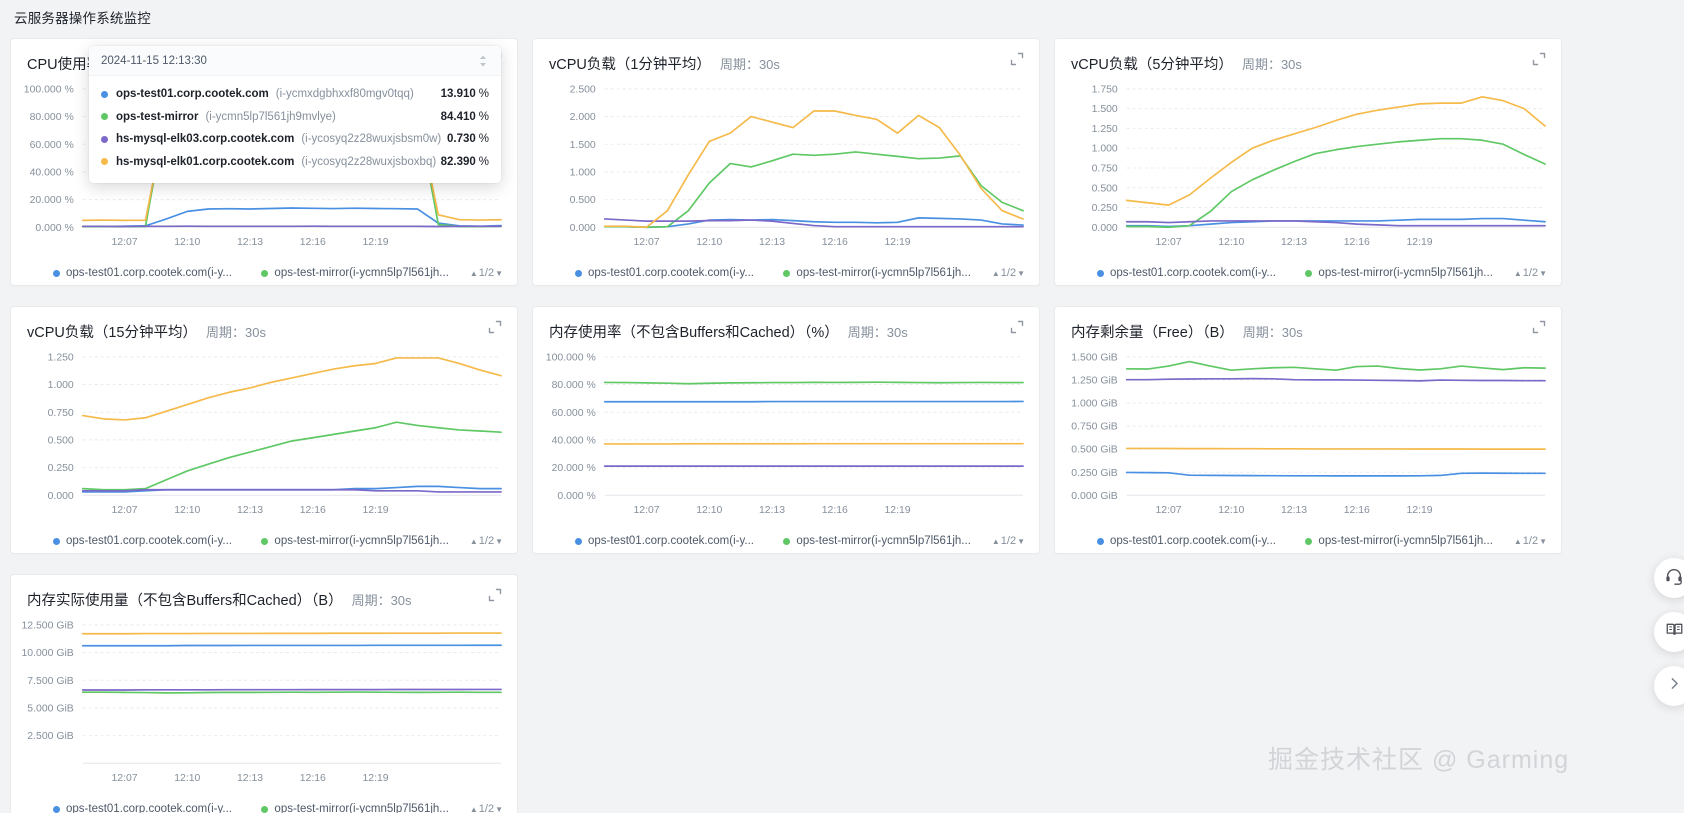 This screenshot has width=1684, height=813. What do you see at coordinates (61, 468) in the screenshot?
I see `svg-text: 0.250` at bounding box center [61, 468].